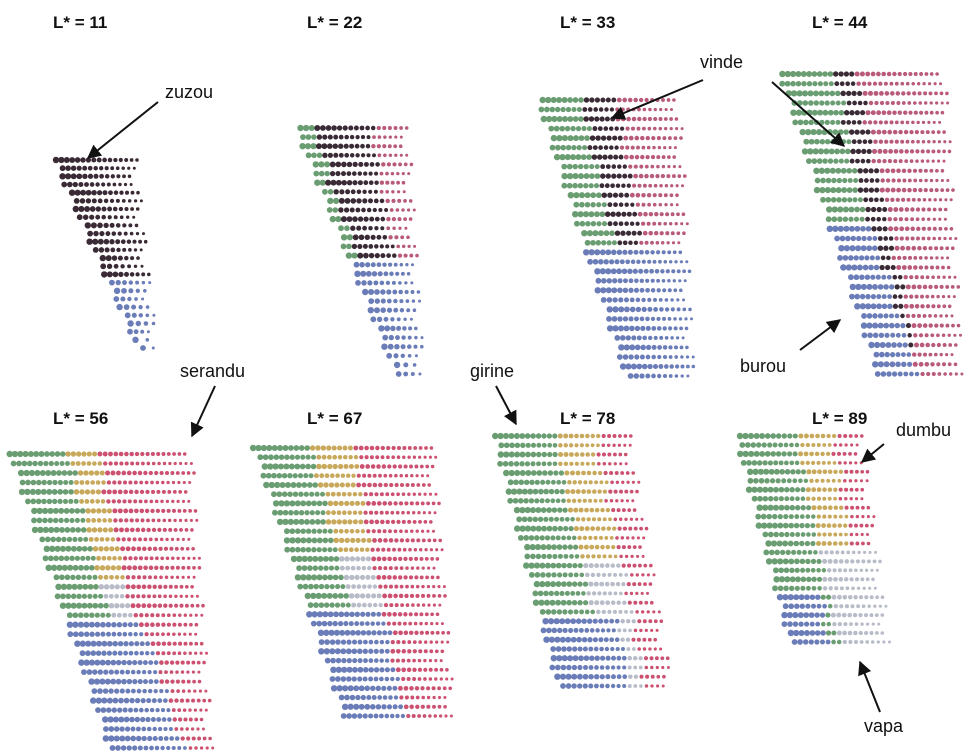  I want to click on arrow-dumbu, so click(872, 453).